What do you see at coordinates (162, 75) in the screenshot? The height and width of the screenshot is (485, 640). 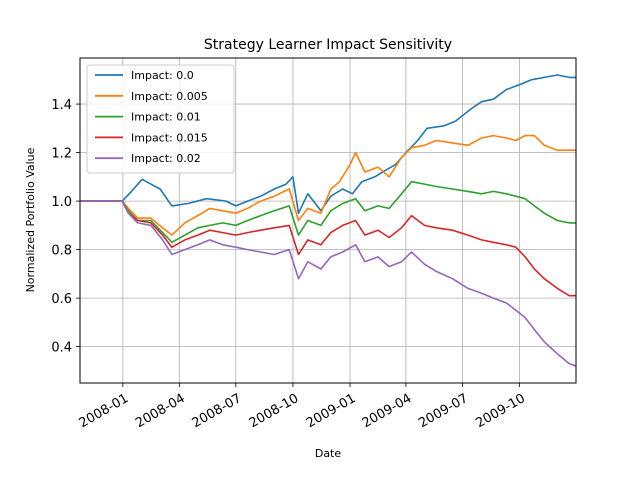 I see `legend-label: Impact: 0.0` at bounding box center [162, 75].